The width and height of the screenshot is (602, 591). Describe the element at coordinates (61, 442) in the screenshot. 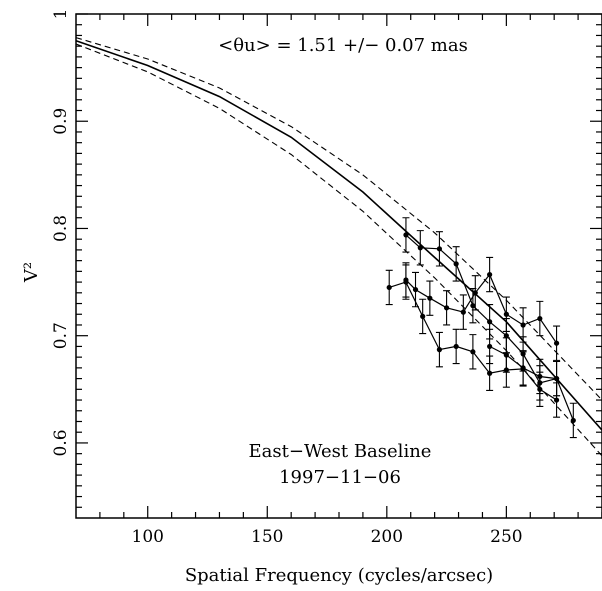

I see `y-tick-label: 0.6` at that location.